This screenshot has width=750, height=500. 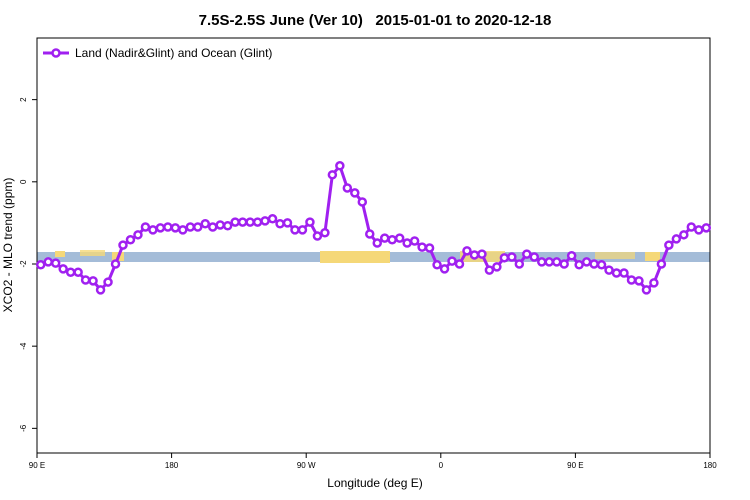 What do you see at coordinates (23, 346) in the screenshot?
I see `y-tick-label: -4` at bounding box center [23, 346].